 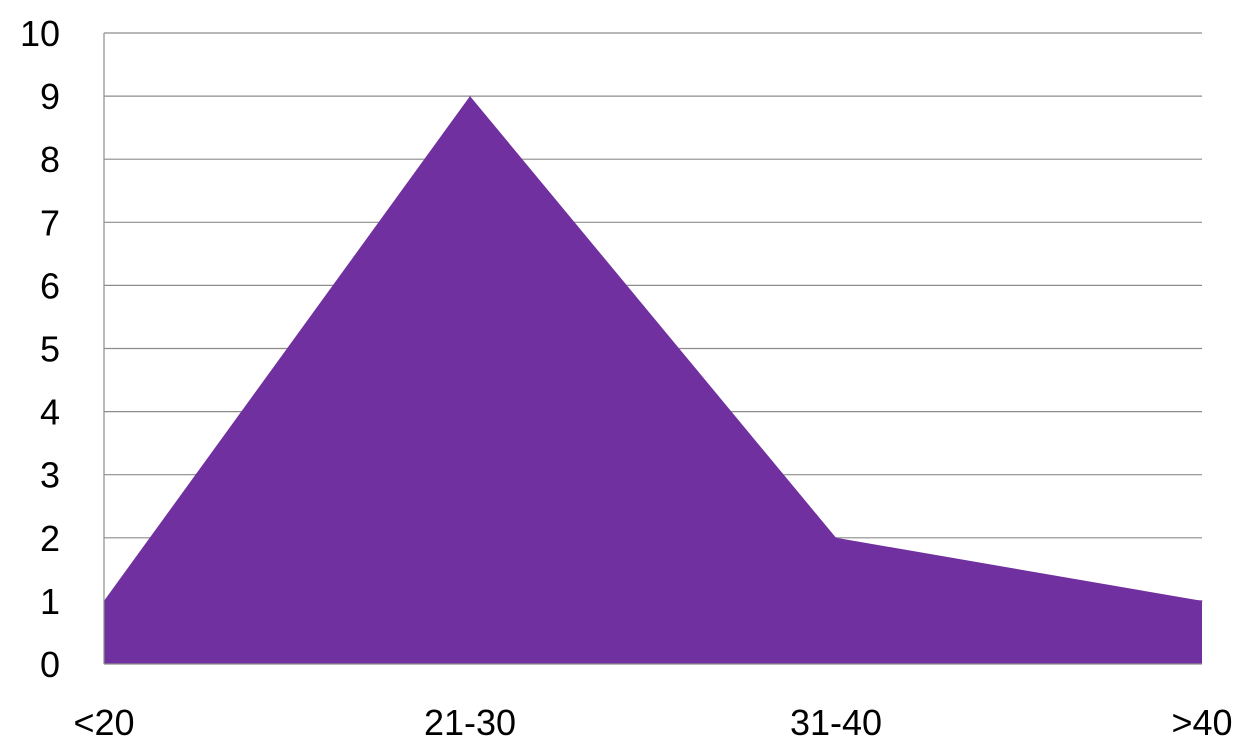 I want to click on y-tick-label: 5, so click(x=50, y=349).